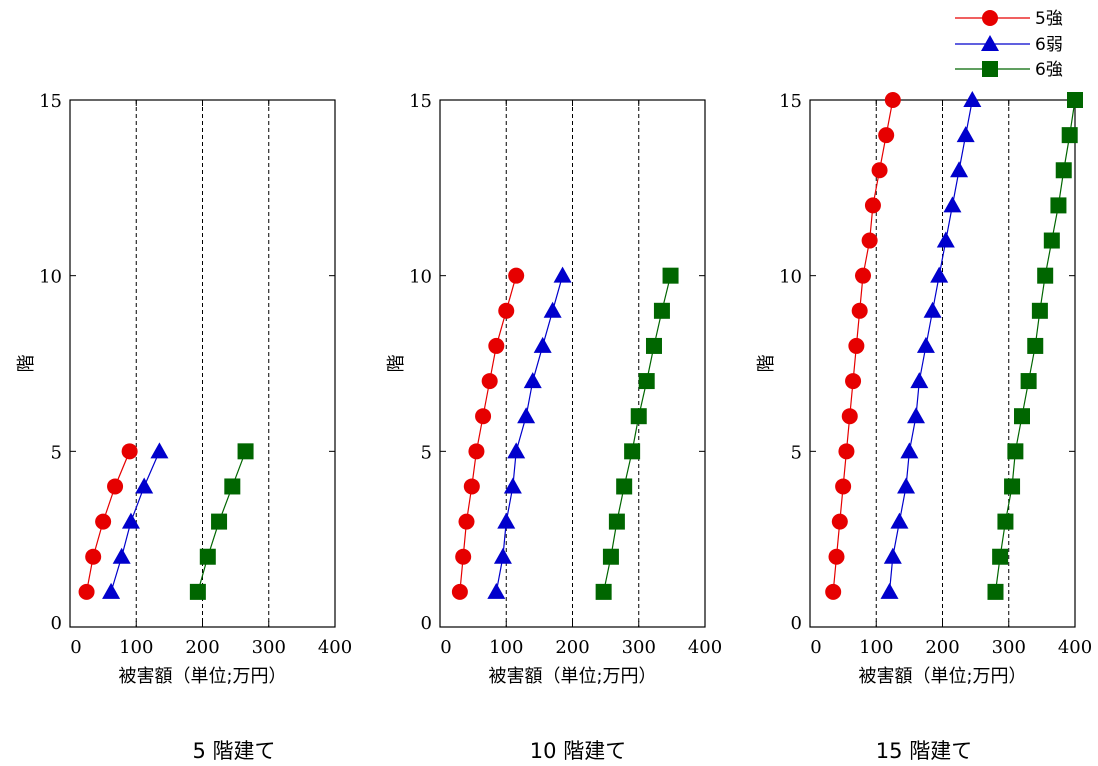  Describe the element at coordinates (1049, 19) in the screenshot. I see `legend-label-5kyo: 5強` at that location.